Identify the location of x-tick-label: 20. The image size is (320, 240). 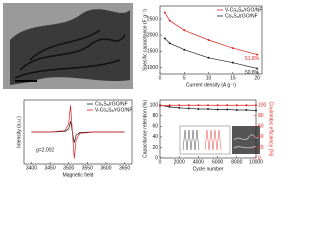
(257, 78).